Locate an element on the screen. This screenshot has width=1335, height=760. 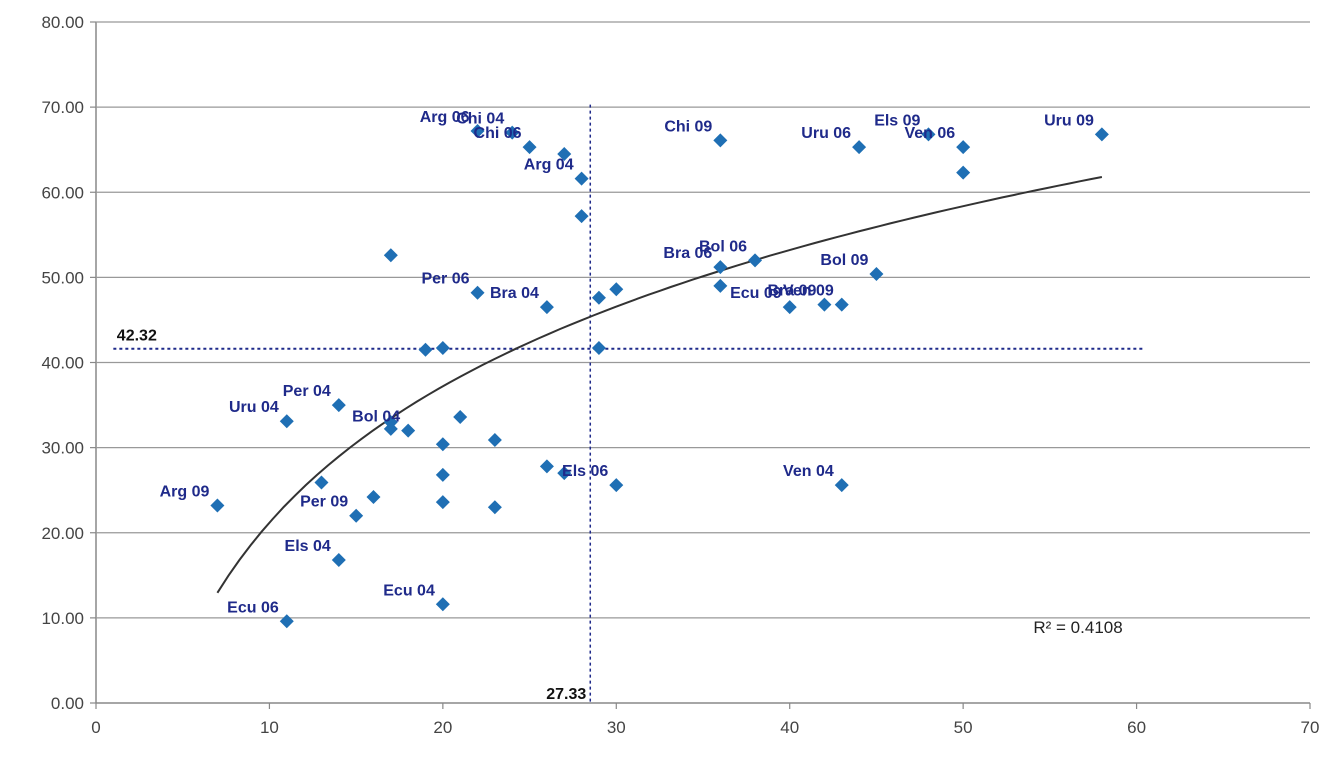
x-tick-label: 10 is located at coordinates (269, 727).